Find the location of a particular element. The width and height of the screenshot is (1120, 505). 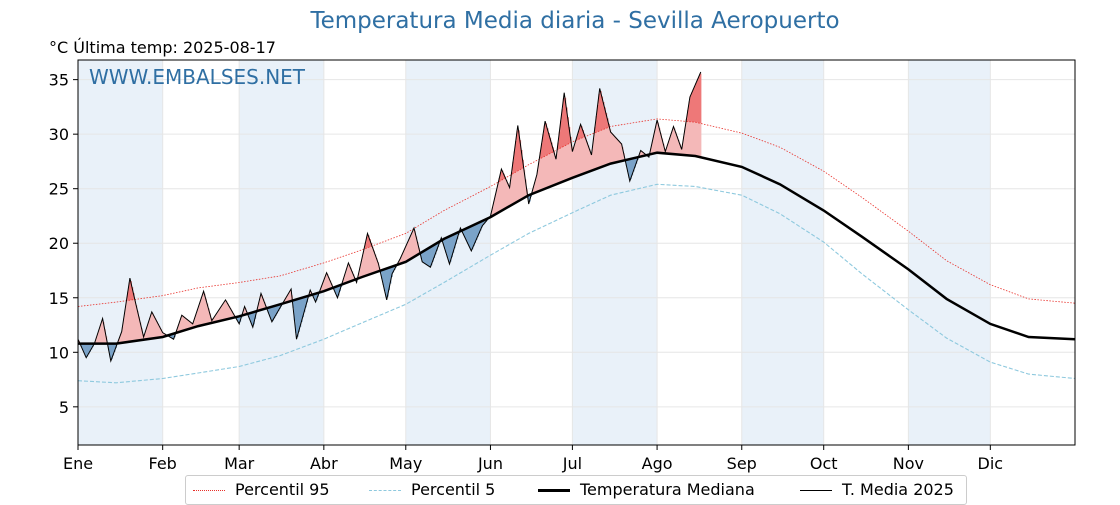

x-tick-label: Abr is located at coordinates (324, 463).